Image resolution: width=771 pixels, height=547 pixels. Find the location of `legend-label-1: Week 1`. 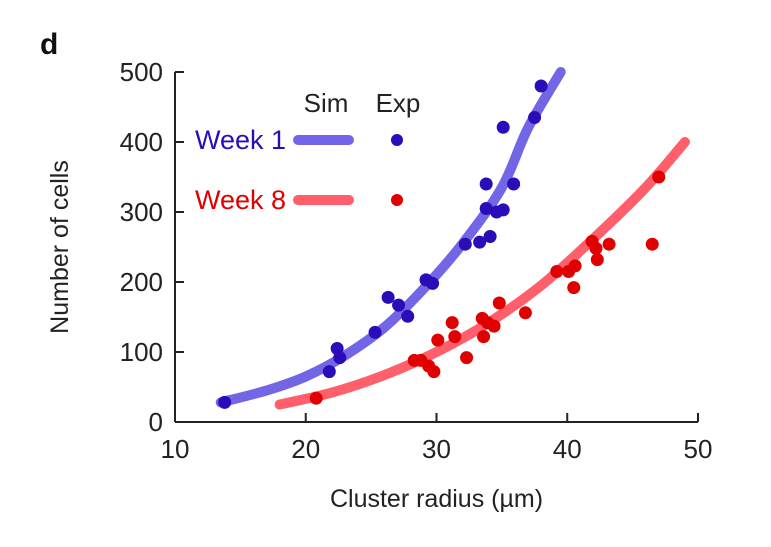

legend-label-1: Week 1 is located at coordinates (240, 140).